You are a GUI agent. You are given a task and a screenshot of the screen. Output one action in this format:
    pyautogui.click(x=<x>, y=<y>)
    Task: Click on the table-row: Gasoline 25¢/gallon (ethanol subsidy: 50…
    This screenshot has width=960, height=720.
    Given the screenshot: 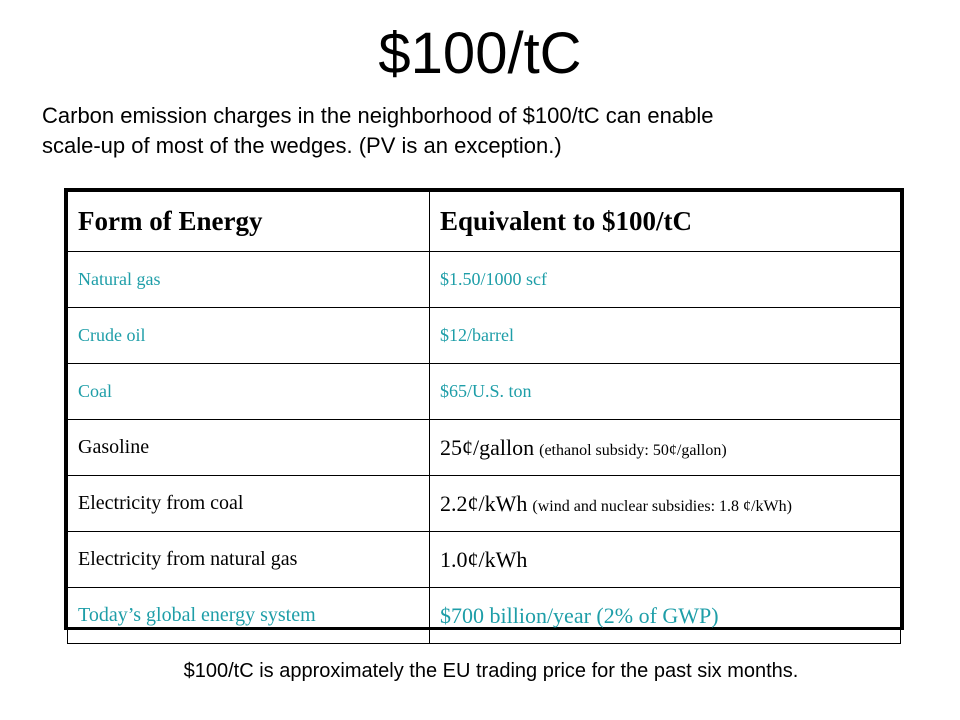 What is the action you would take?
    pyautogui.click(x=484, y=447)
    